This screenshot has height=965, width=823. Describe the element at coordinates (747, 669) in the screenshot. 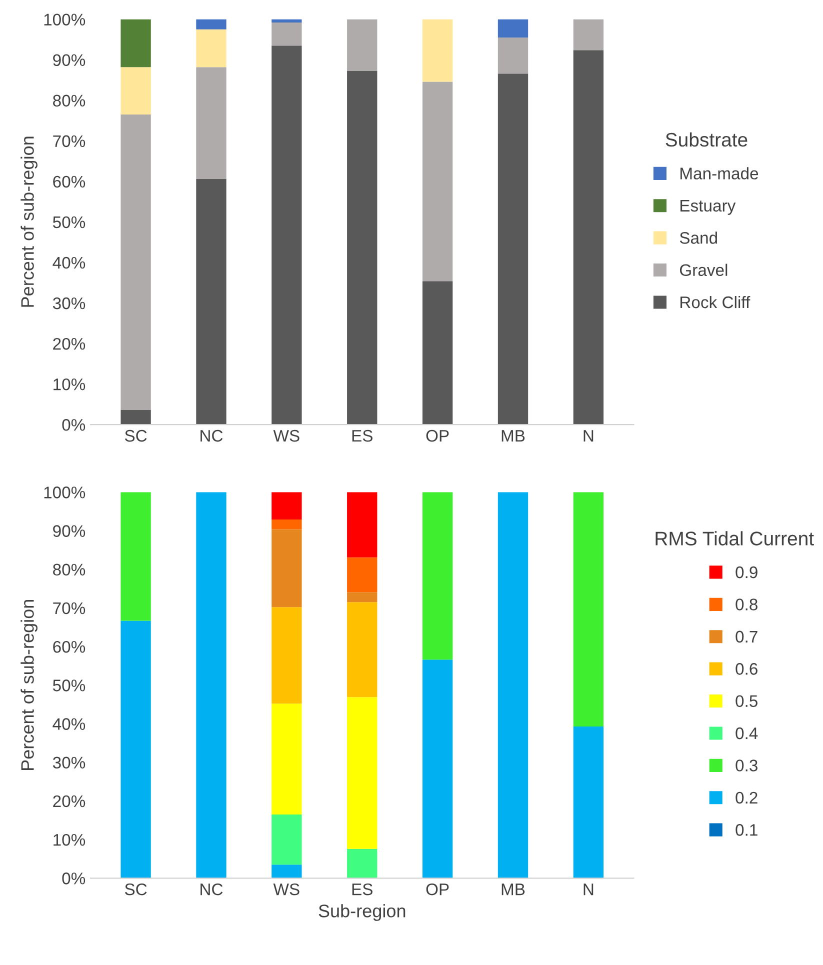

I see `legend-label: 0.6` at that location.